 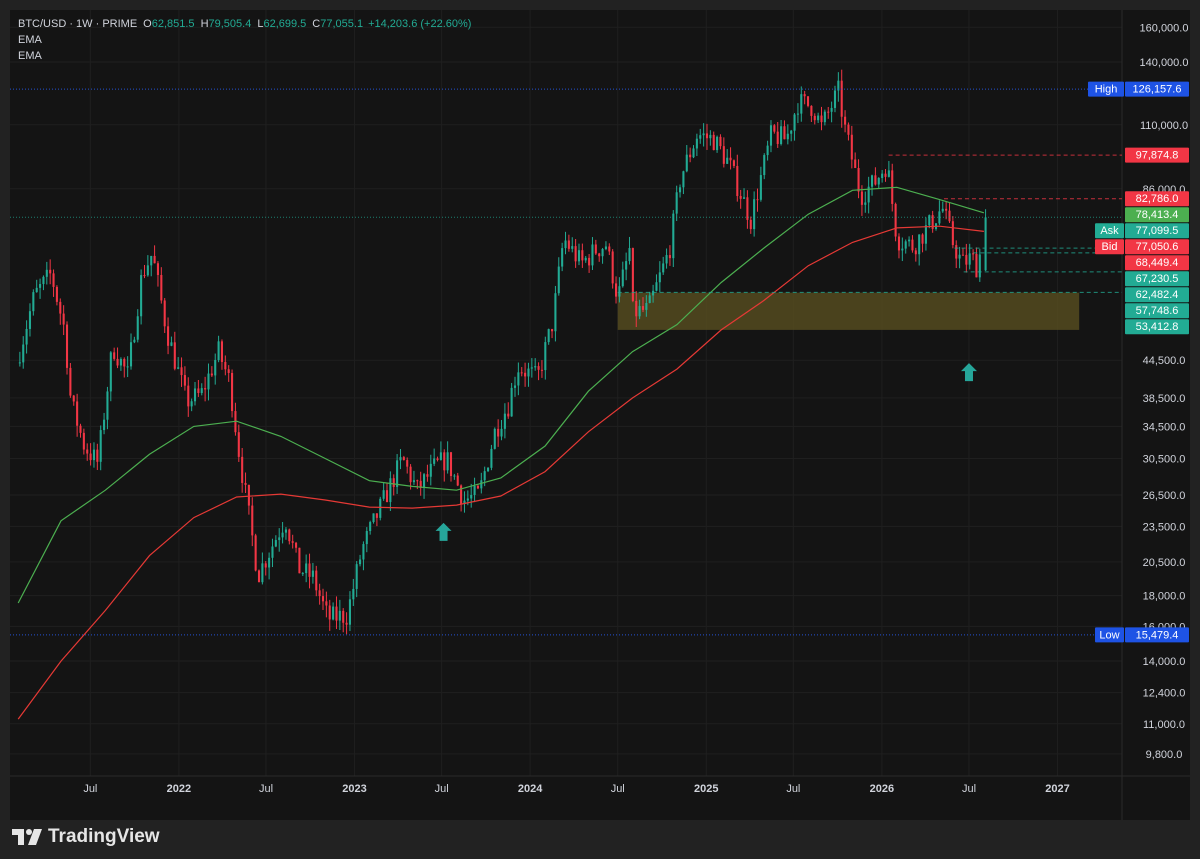 I want to click on footer: TradingView, so click(x=600, y=839).